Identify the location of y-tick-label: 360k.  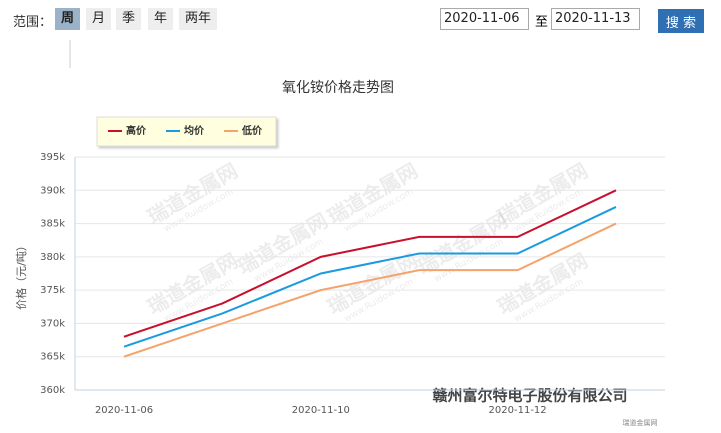
(52, 390).